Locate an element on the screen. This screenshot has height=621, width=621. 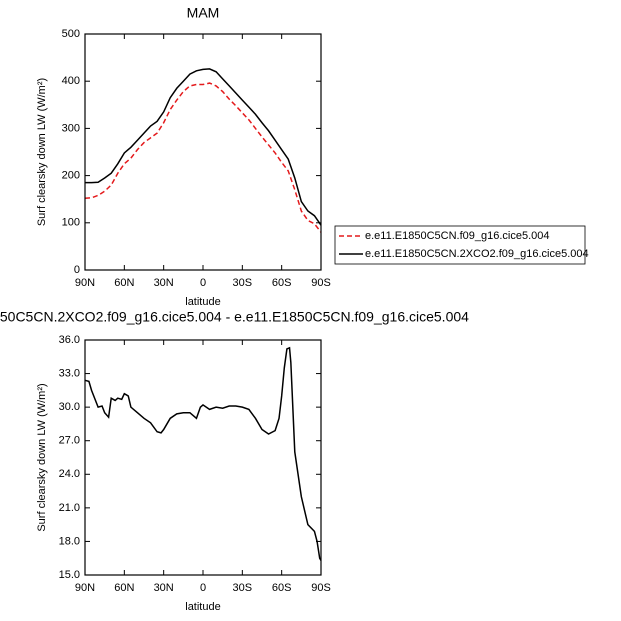
chart-title: MAM is located at coordinates (203, 13).